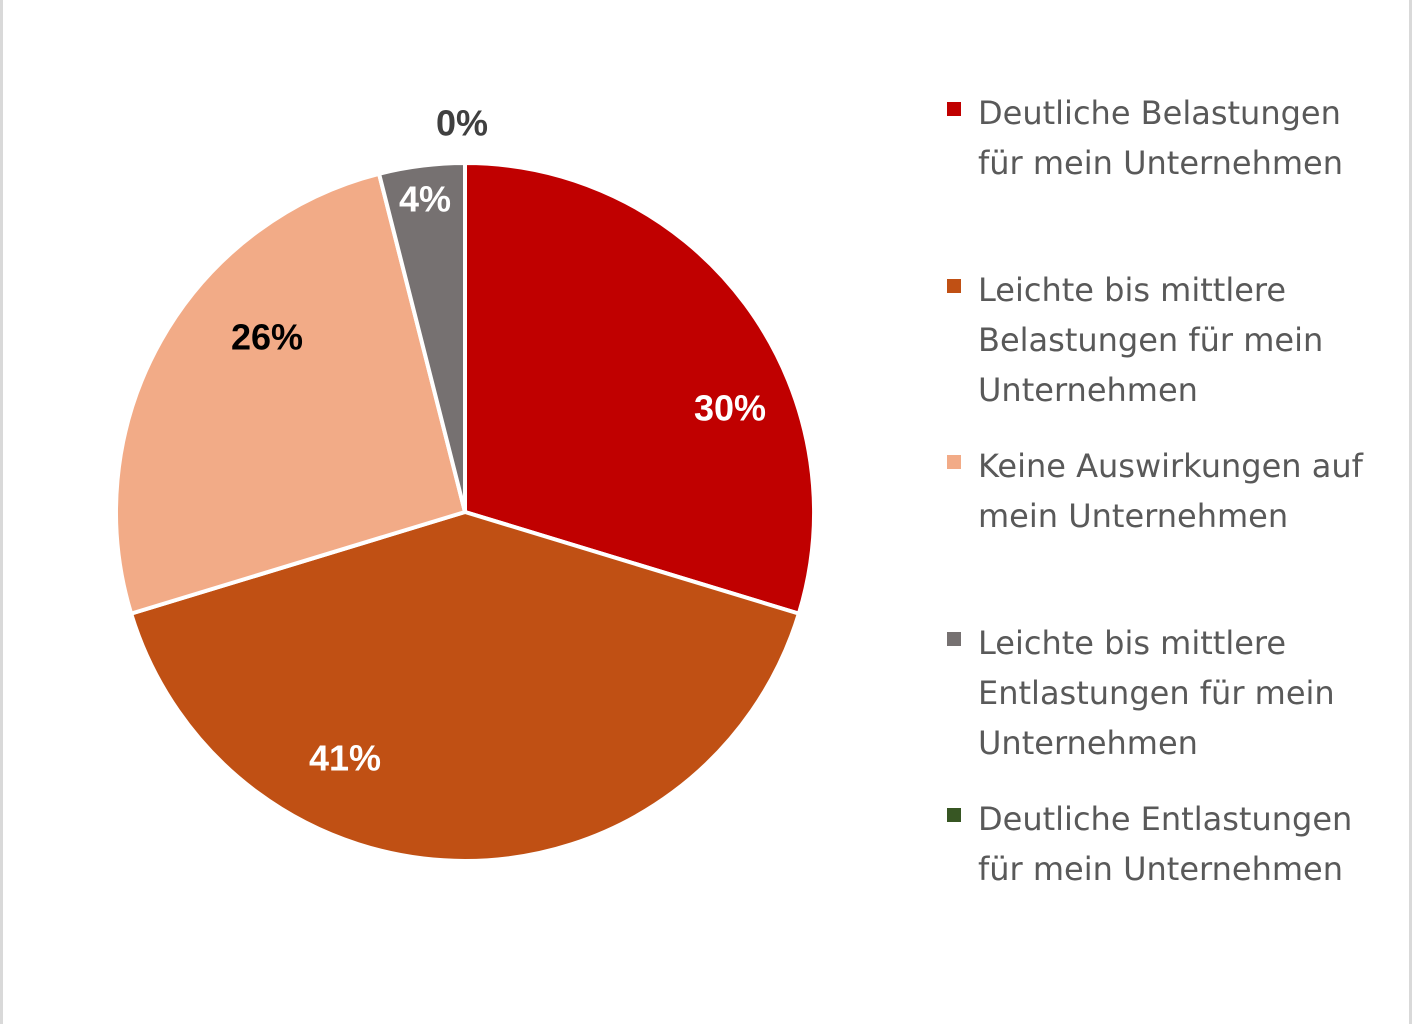 The height and width of the screenshot is (1024, 1412). Describe the element at coordinates (345, 758) in the screenshot. I see `slice-value-label-leichte-belastungen: 41%` at that location.